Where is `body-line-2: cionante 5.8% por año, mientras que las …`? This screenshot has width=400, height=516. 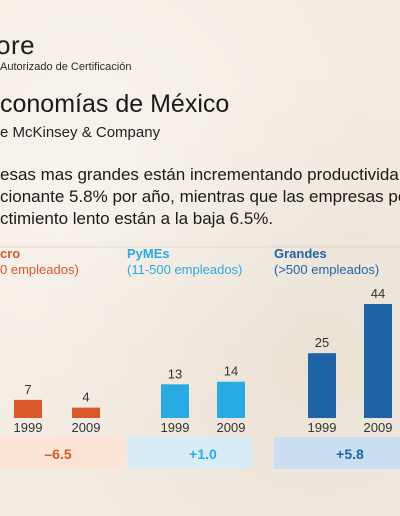
body-line-2: cionante 5.8% por año, mientras que las … is located at coordinates (200, 196).